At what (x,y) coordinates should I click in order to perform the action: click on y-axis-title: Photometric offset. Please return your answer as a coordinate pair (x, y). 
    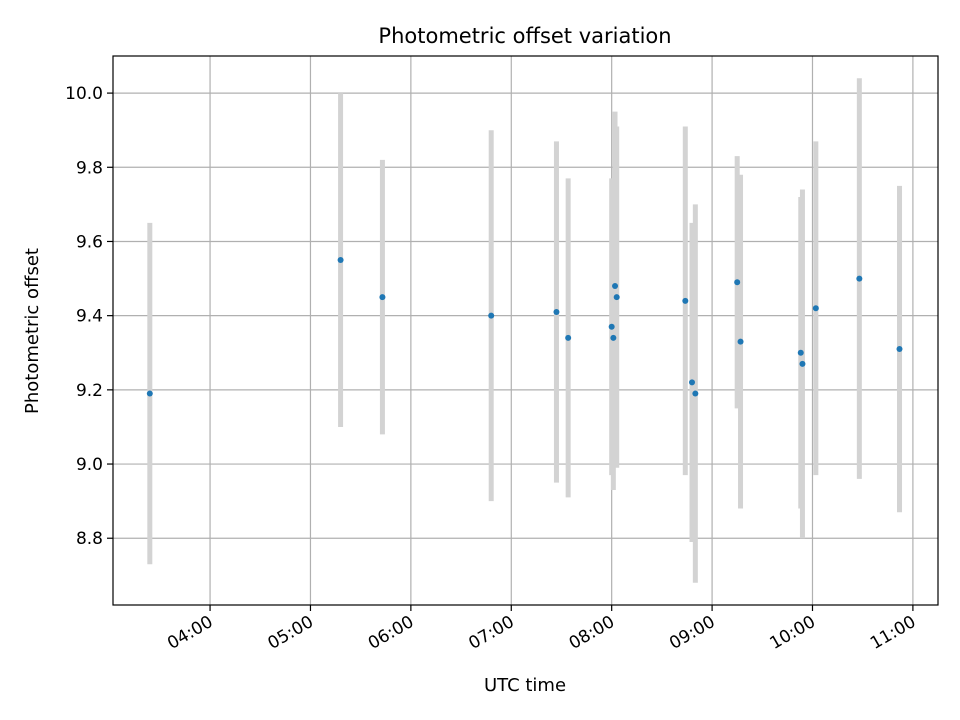
    Looking at the image, I should click on (32, 331).